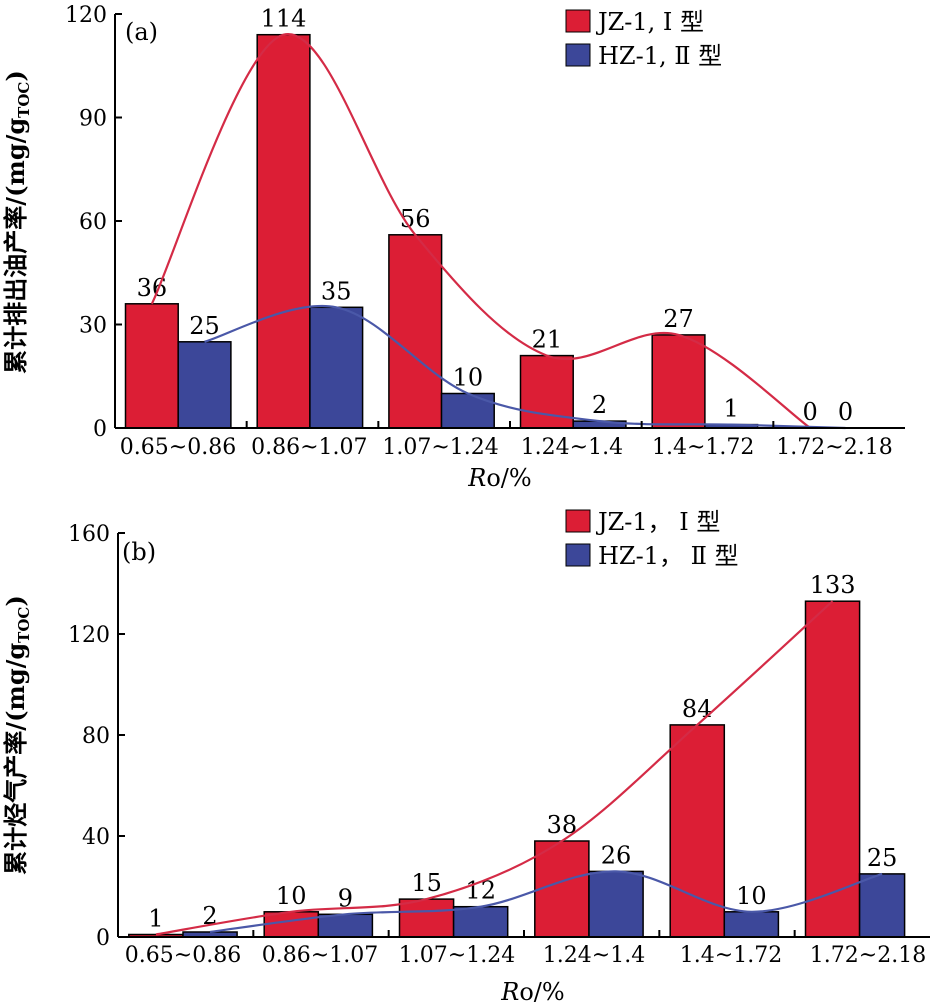 This screenshot has height=1007, width=936. I want to click on panel-a-data-label-red-3: 21, so click(547, 340).